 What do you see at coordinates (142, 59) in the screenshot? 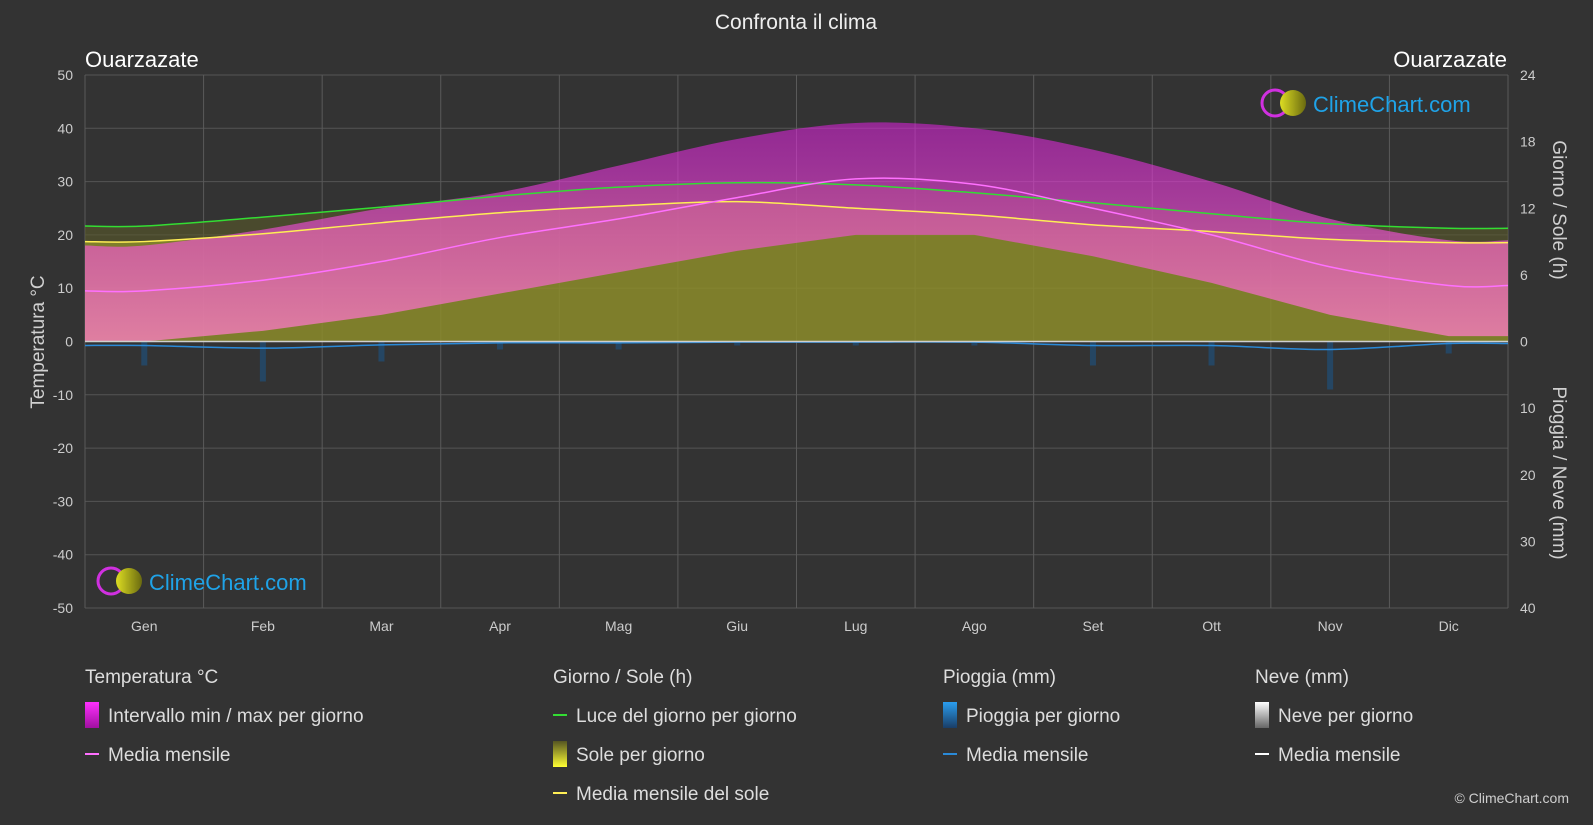
I see `city-left: Ouarzazate` at bounding box center [142, 59].